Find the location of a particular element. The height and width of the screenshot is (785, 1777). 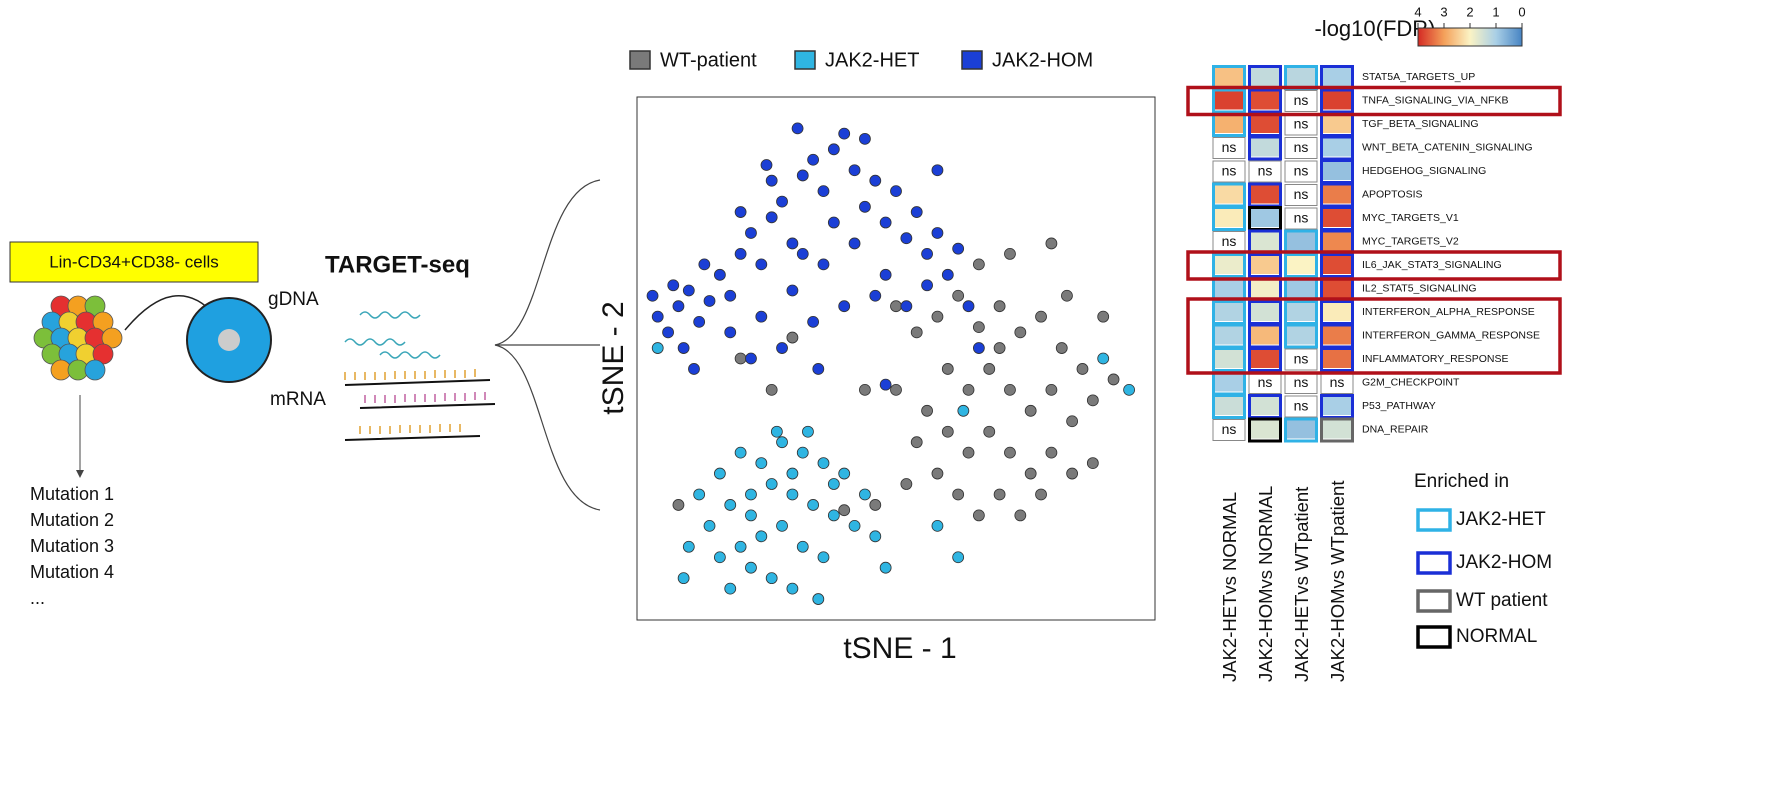

mutation-label: Mutation 4 is located at coordinates (72, 572).